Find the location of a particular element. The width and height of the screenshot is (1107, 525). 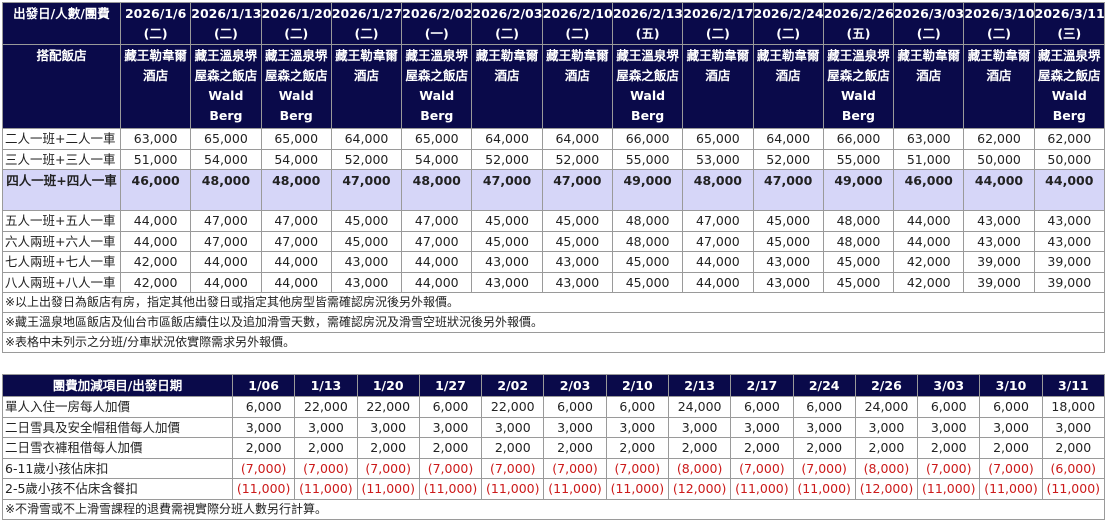

departure-date: 3/11 is located at coordinates (1073, 385).